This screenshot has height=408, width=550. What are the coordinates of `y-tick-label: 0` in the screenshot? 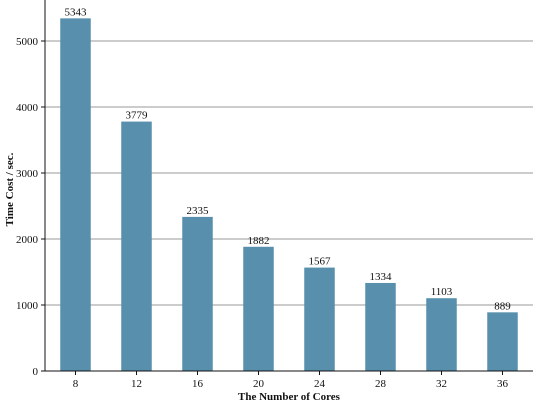 It's located at (36, 372).